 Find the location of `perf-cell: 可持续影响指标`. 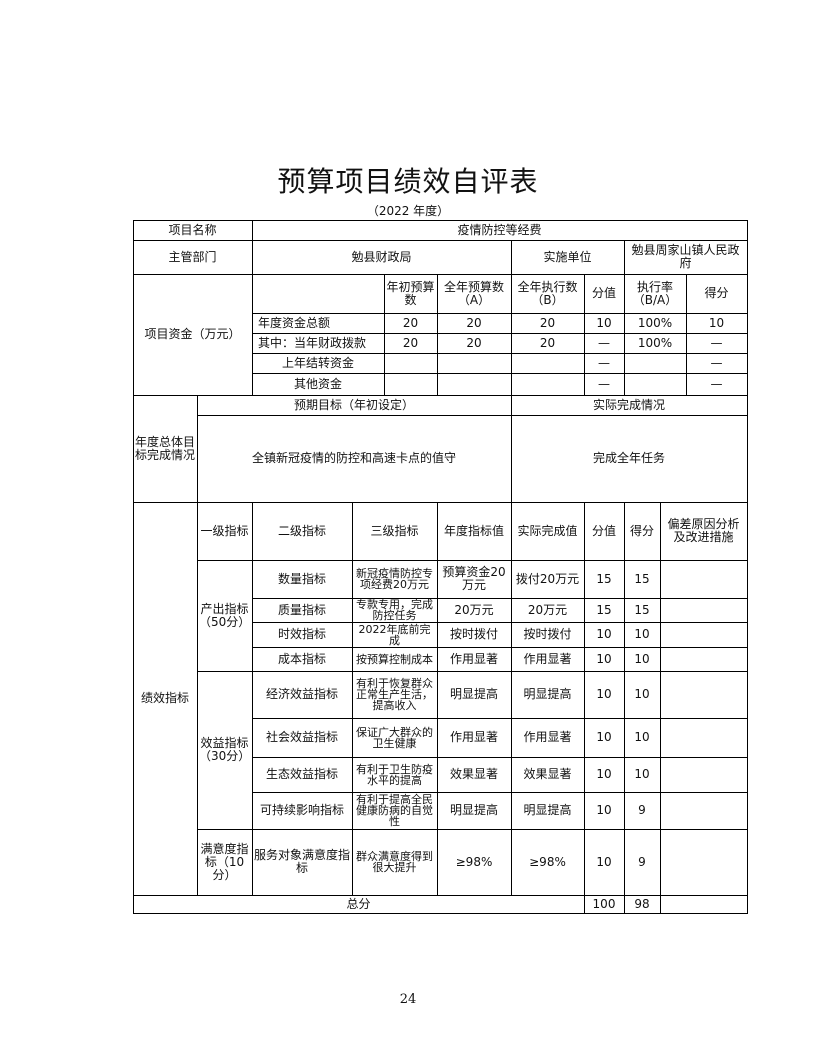

perf-cell: 可持续影响指标 is located at coordinates (302, 811).